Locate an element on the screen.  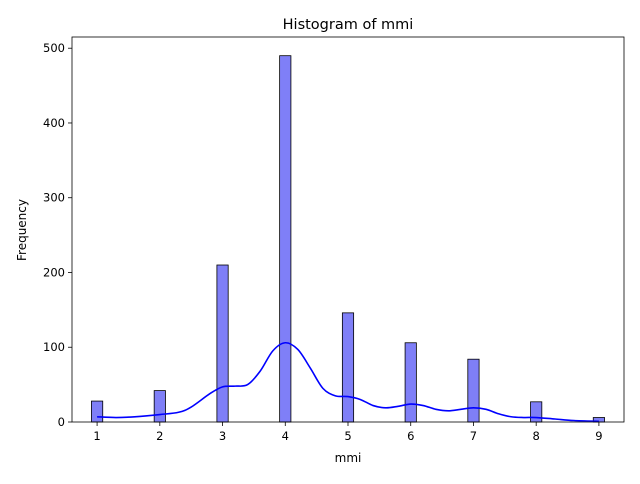
kde-line is located at coordinates (348, 382).